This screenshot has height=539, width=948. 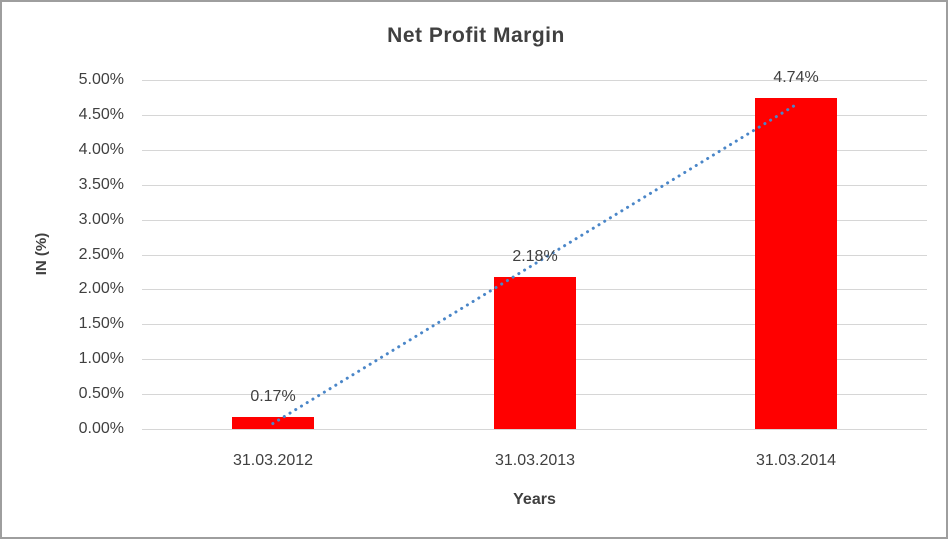 What do you see at coordinates (273, 396) in the screenshot?
I see `bar-data-label: 0.17%` at bounding box center [273, 396].